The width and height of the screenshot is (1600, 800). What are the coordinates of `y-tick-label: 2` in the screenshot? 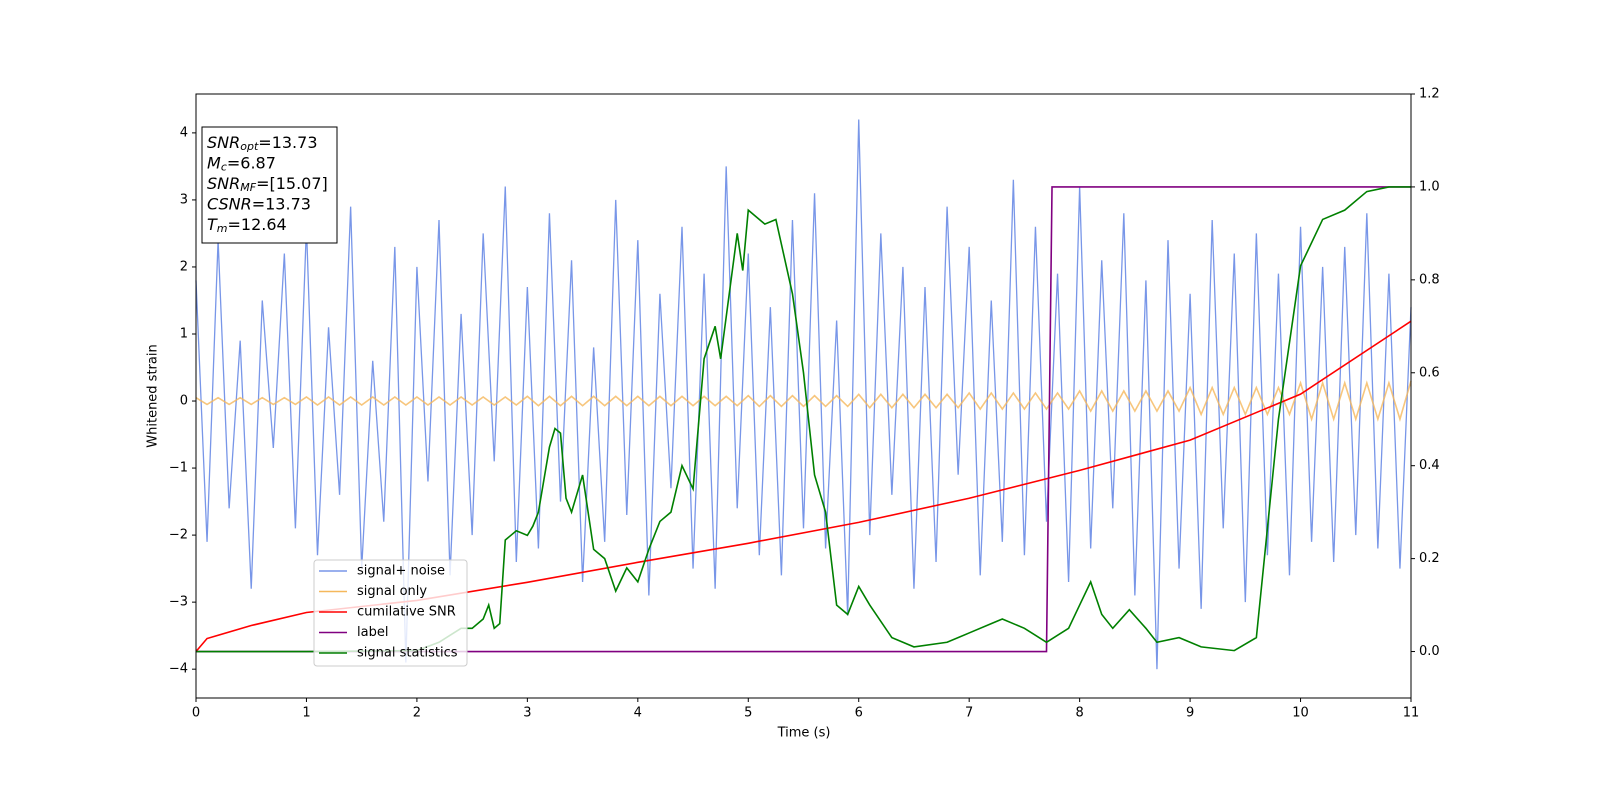 It's located at (184, 266).